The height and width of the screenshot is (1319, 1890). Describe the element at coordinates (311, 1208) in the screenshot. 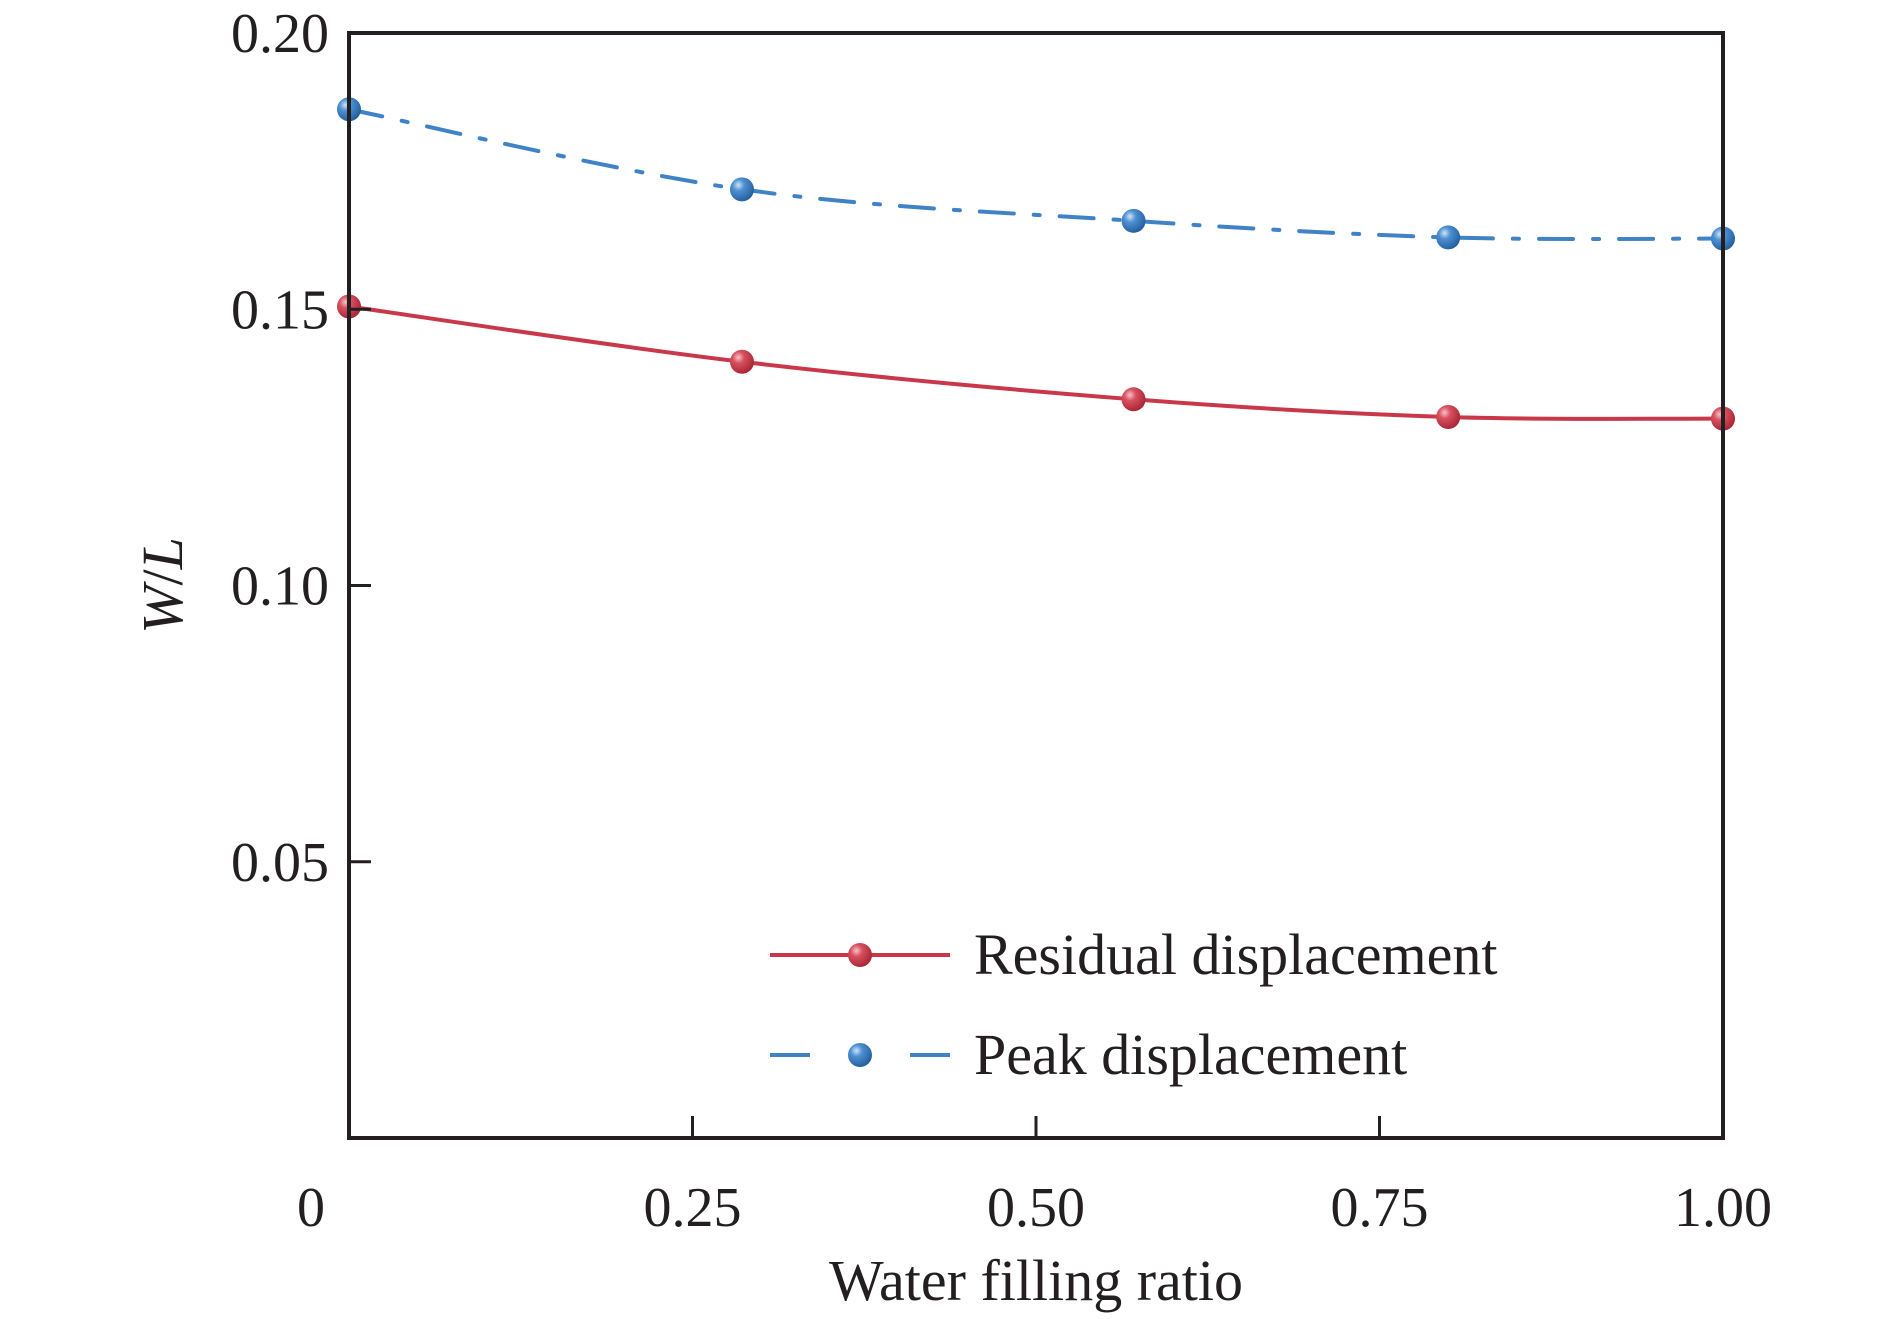

I see `x-tick-label: 0` at that location.